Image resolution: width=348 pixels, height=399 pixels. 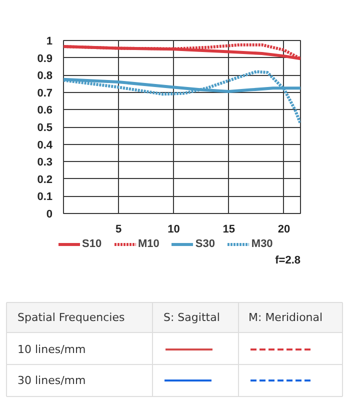 What do you see at coordinates (45, 58) in the screenshot?
I see `y-tick-label: 0.9` at bounding box center [45, 58].